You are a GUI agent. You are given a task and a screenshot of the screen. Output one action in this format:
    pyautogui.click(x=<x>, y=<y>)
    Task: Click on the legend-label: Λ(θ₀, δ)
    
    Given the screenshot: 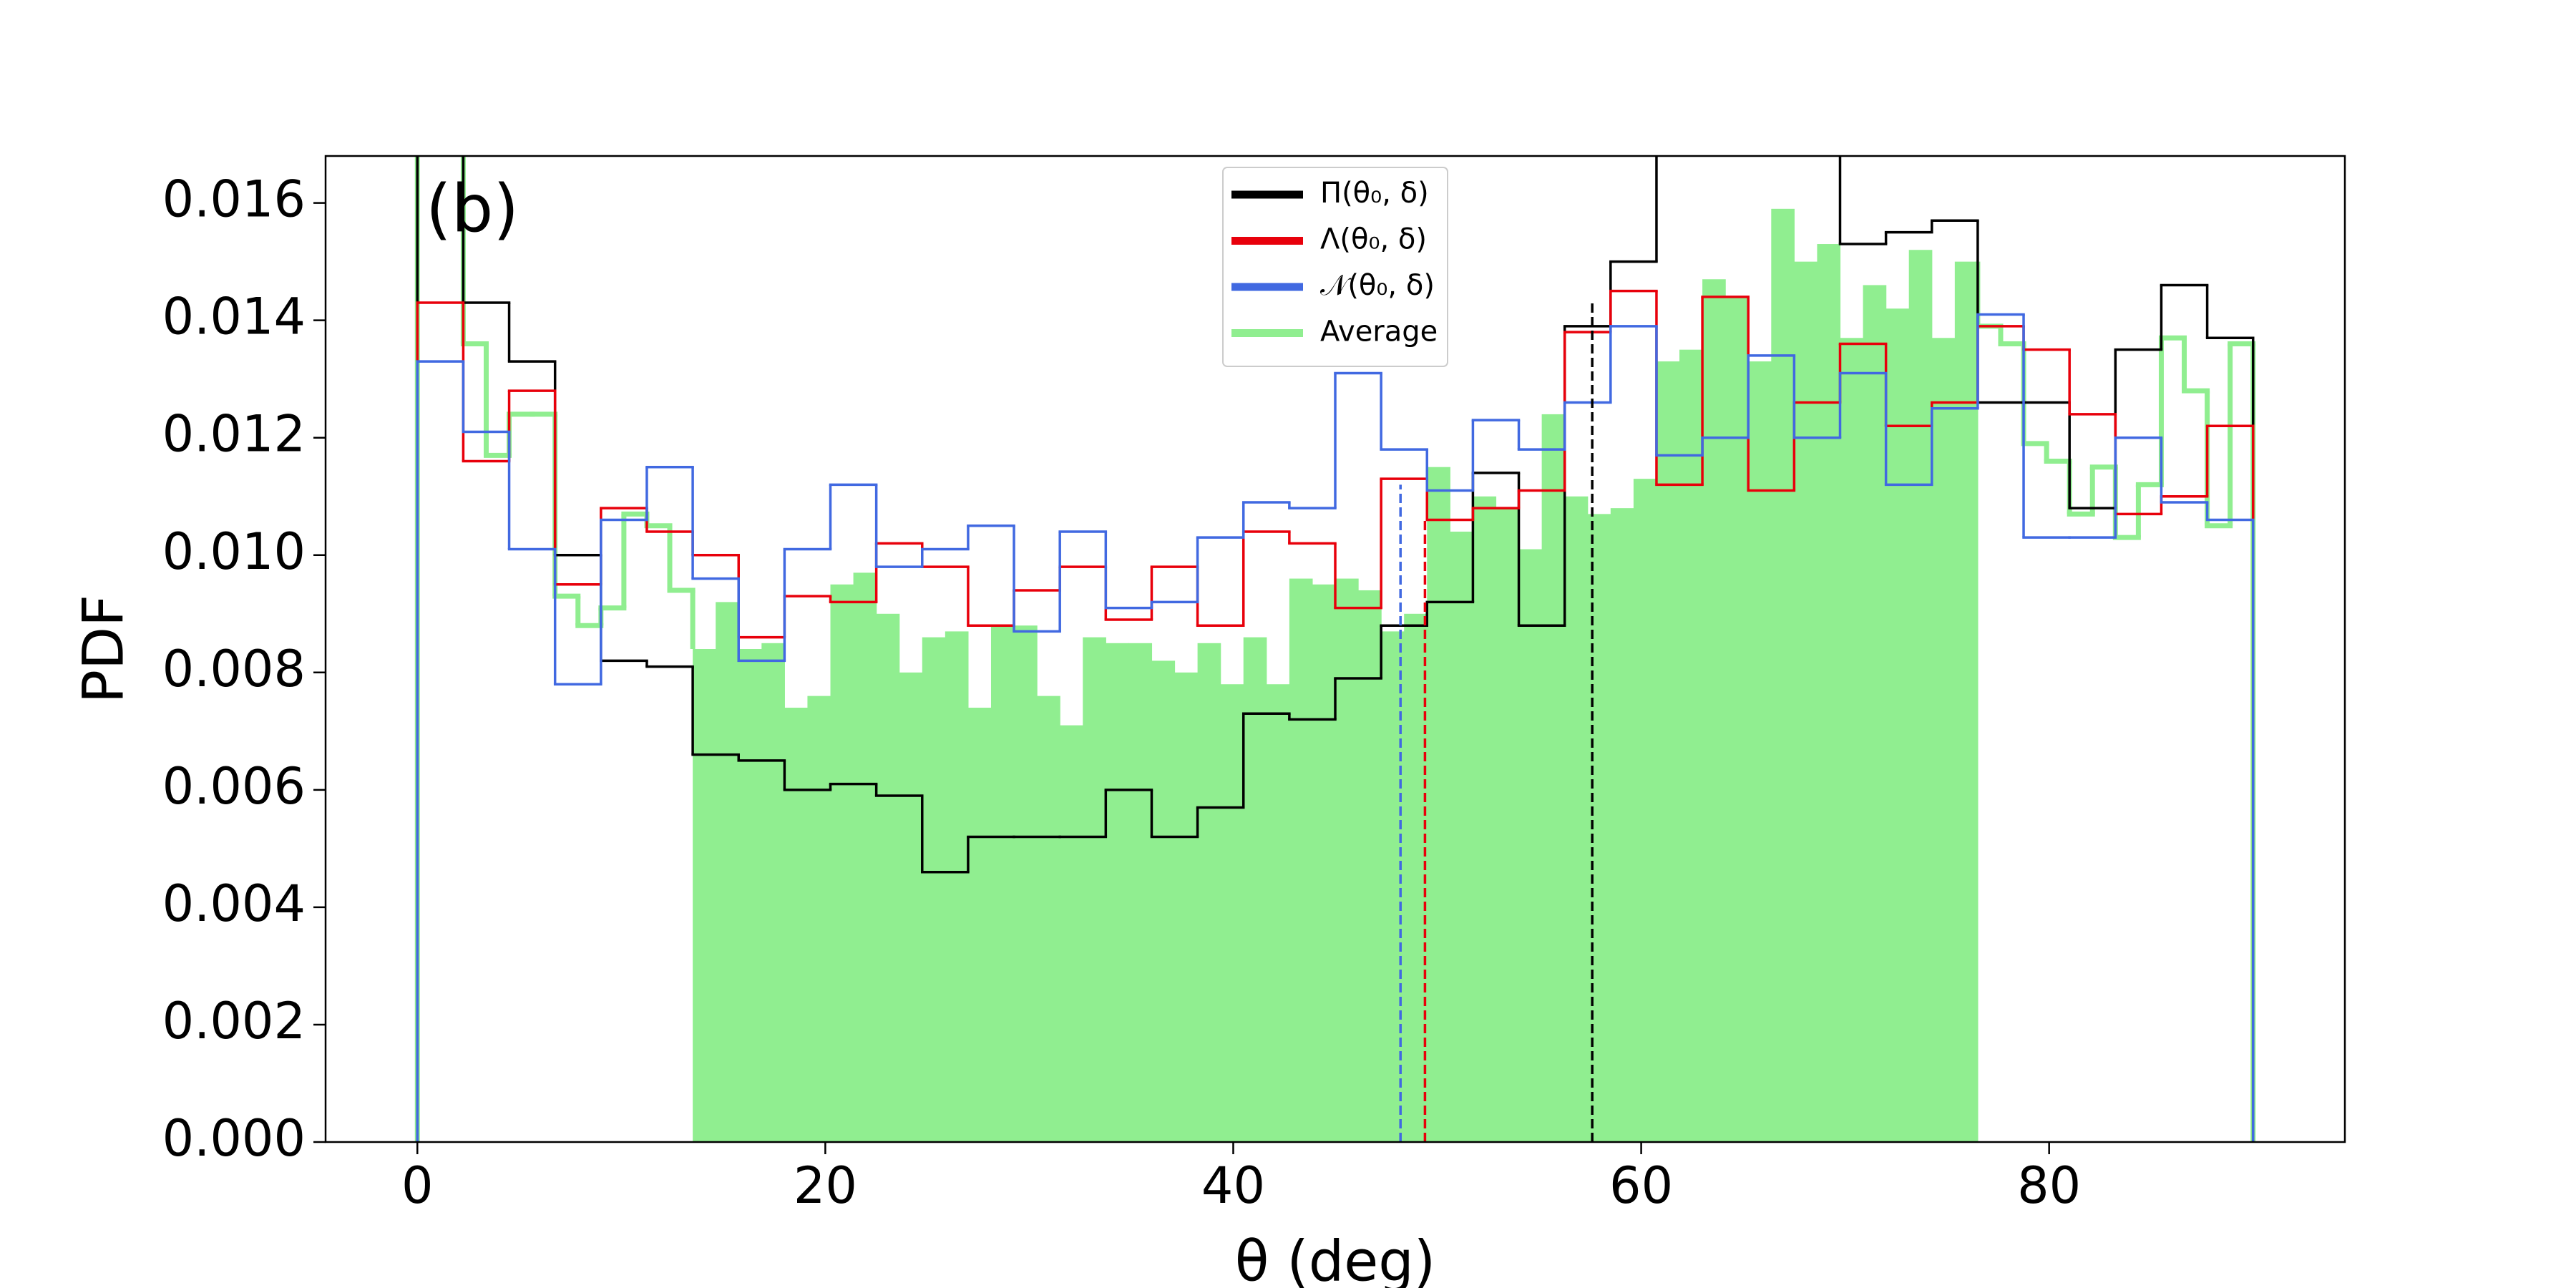 What is the action you would take?
    pyautogui.click(x=1373, y=239)
    